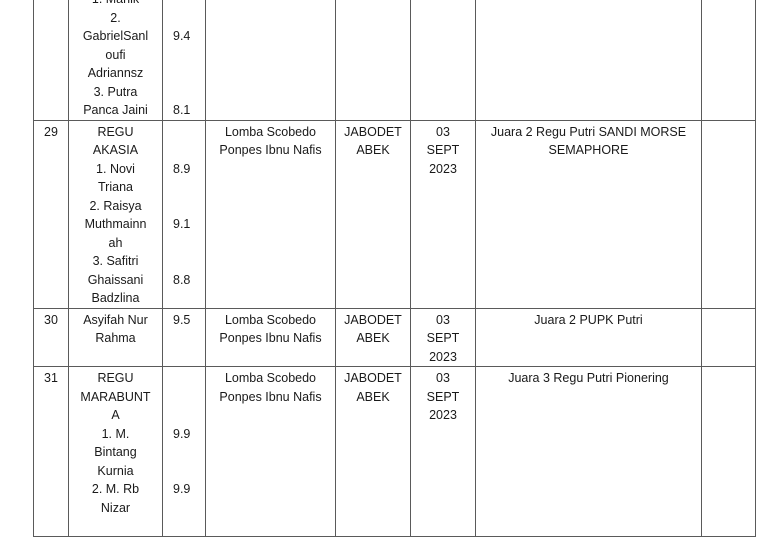 The width and height of the screenshot is (780, 537). I want to click on name-line: ah, so click(115, 242).